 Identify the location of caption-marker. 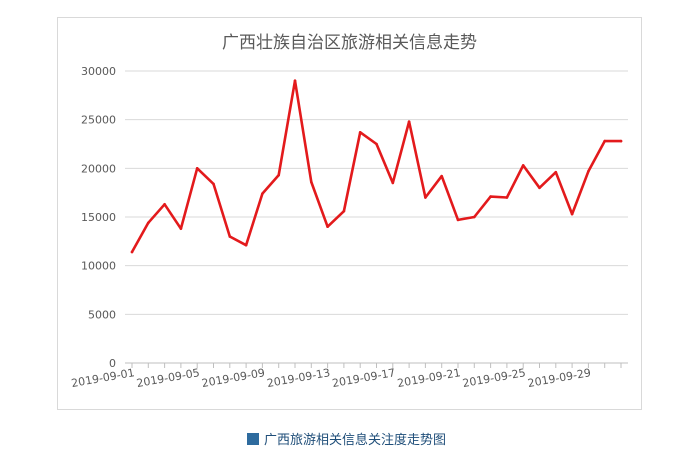
(252, 439).